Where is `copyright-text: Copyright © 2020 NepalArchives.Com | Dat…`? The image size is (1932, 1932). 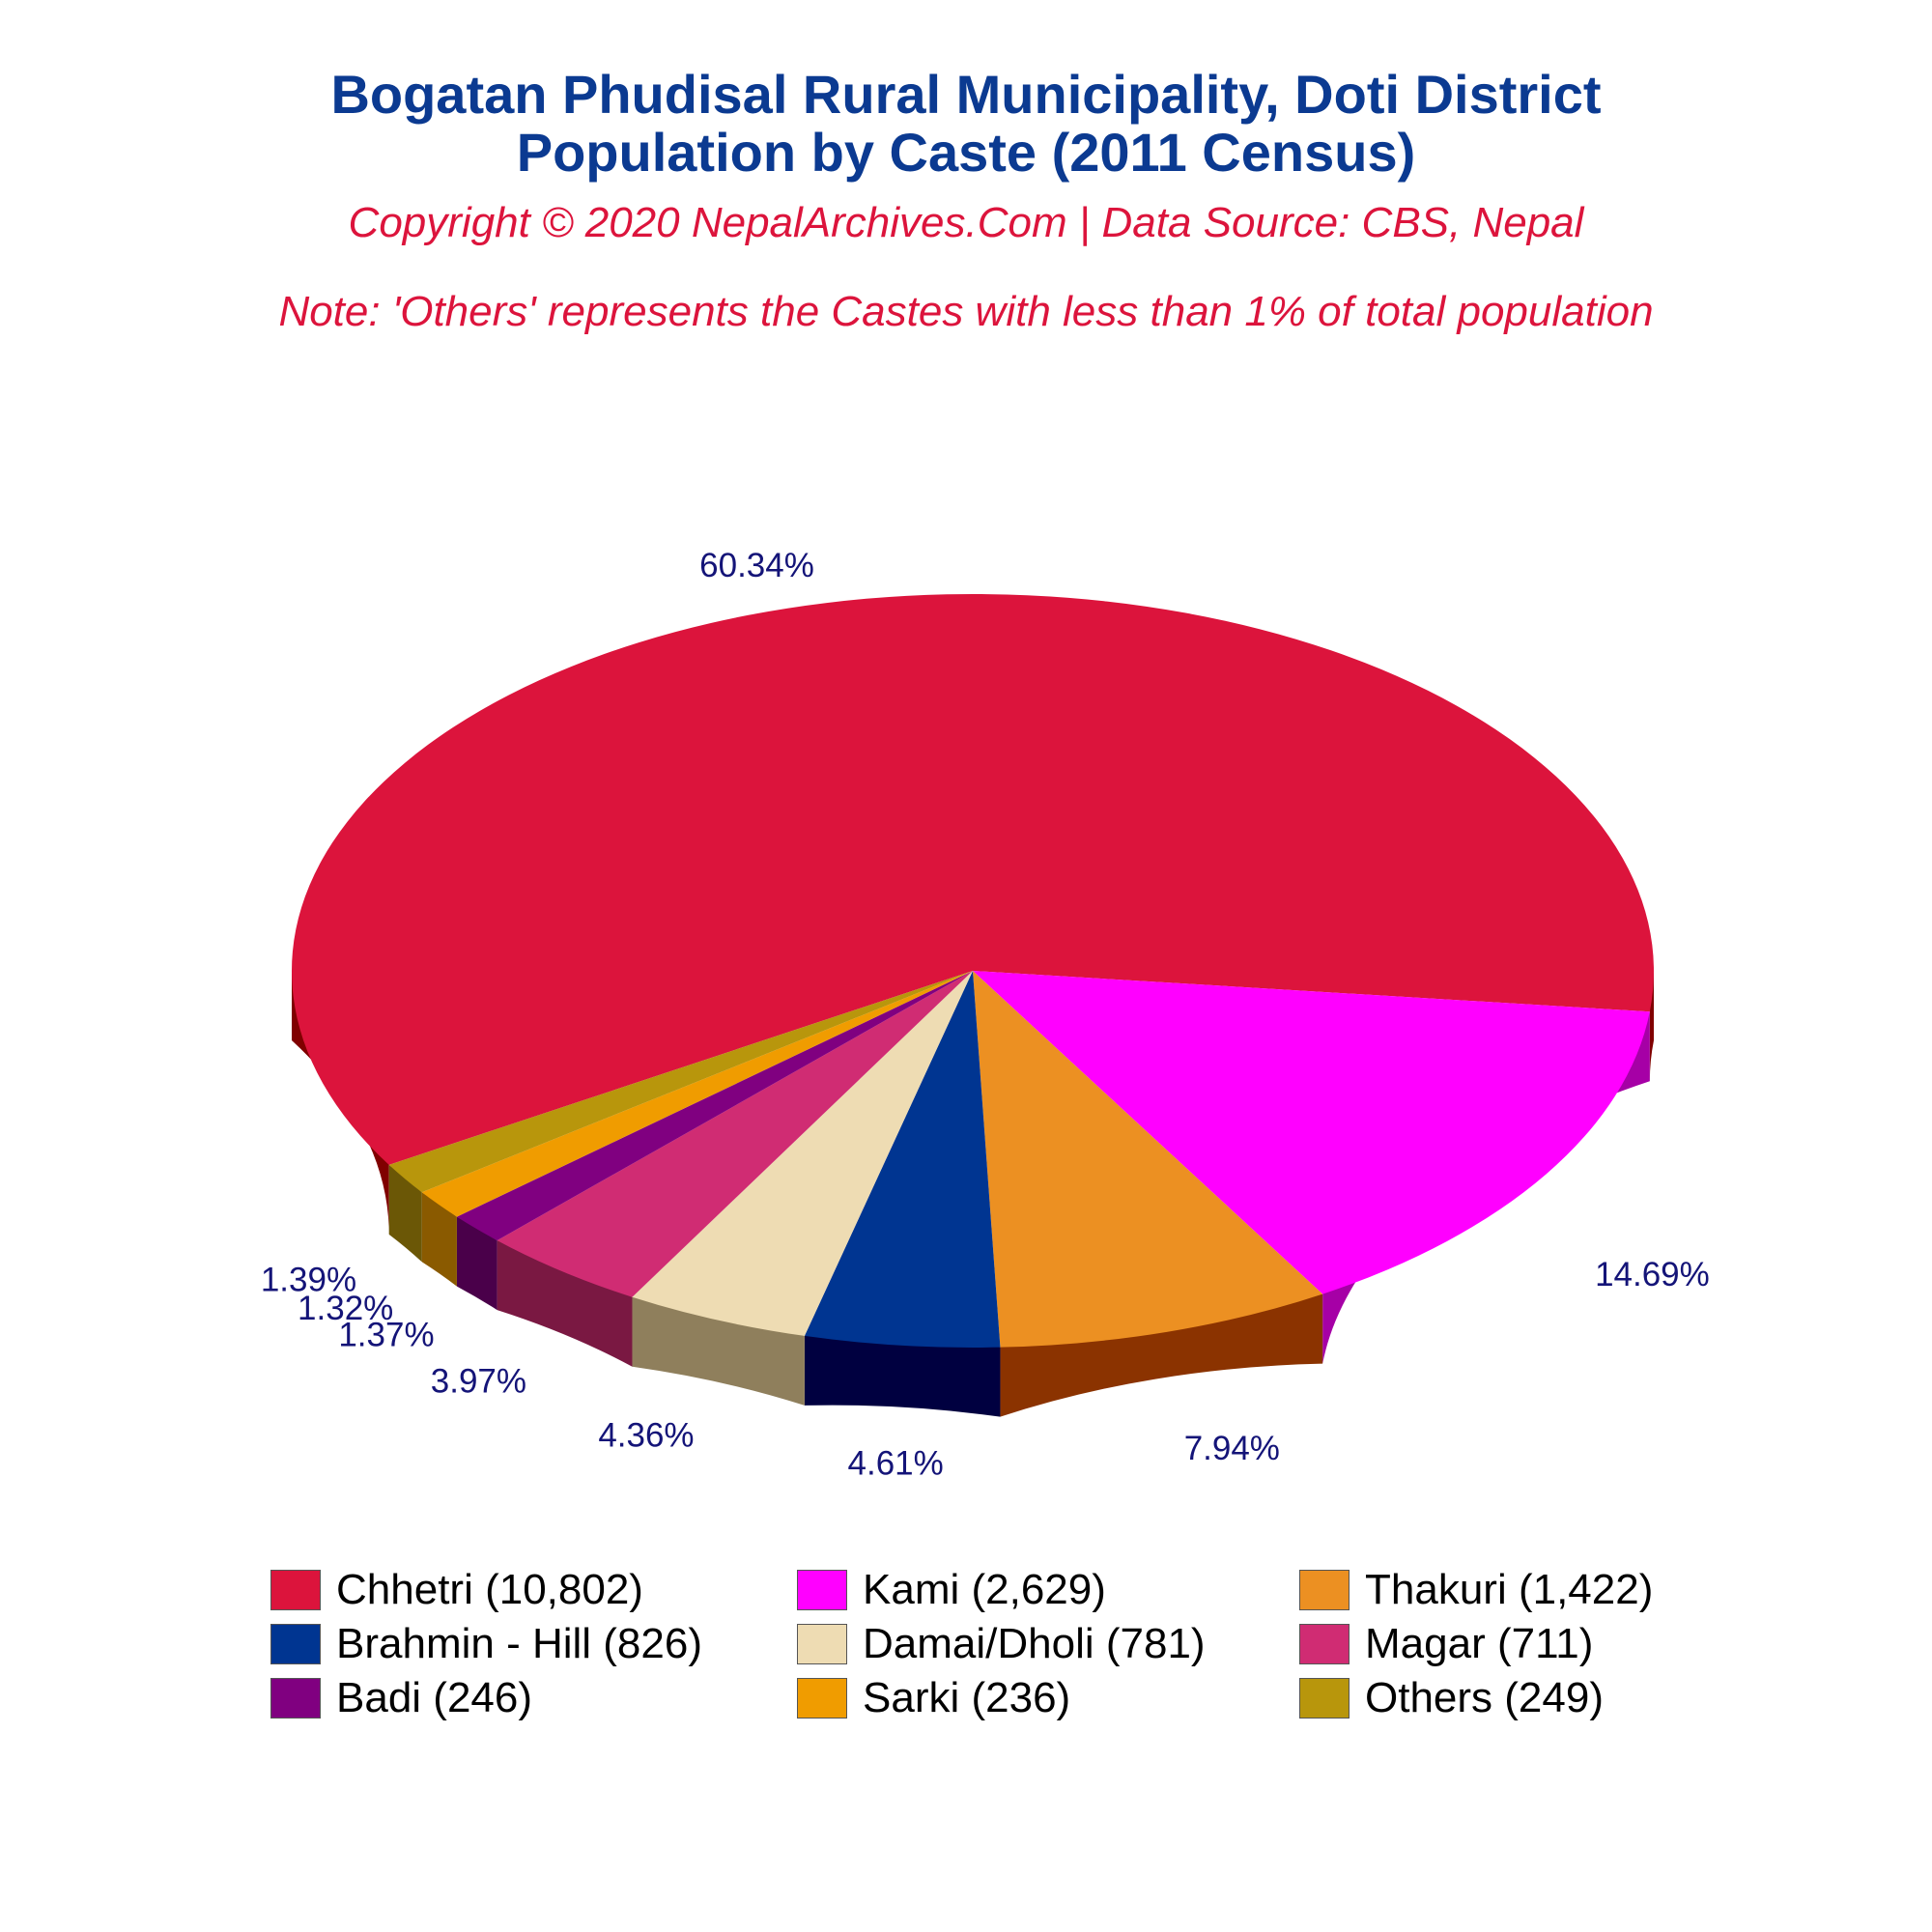
copyright-text: Copyright © 2020 NepalArchives.Com | Dat… is located at coordinates (966, 222).